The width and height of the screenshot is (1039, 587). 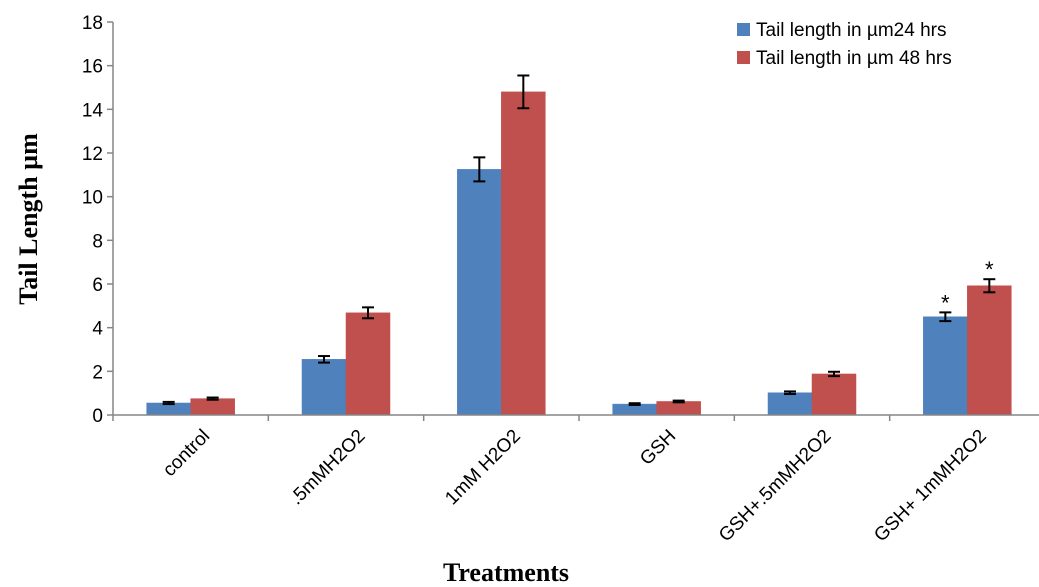 I want to click on y-tick-label: 12, so click(x=92, y=154).